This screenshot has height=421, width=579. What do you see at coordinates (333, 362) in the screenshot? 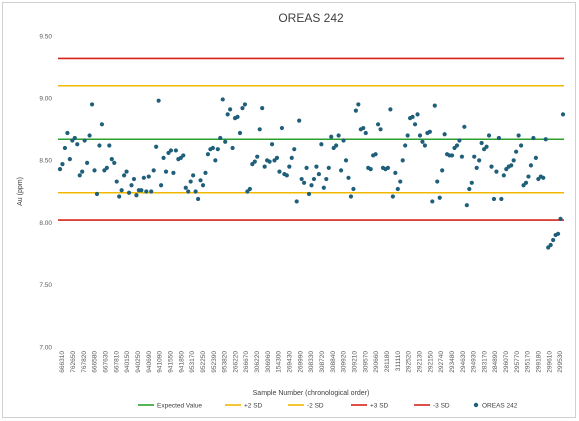
I see `x-tick-label: 308840` at bounding box center [333, 362].